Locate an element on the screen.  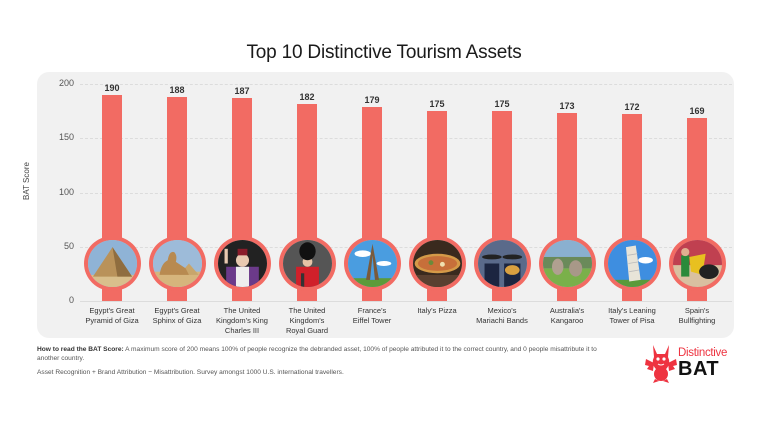
y-tick-label: 50 is located at coordinates (68, 245).